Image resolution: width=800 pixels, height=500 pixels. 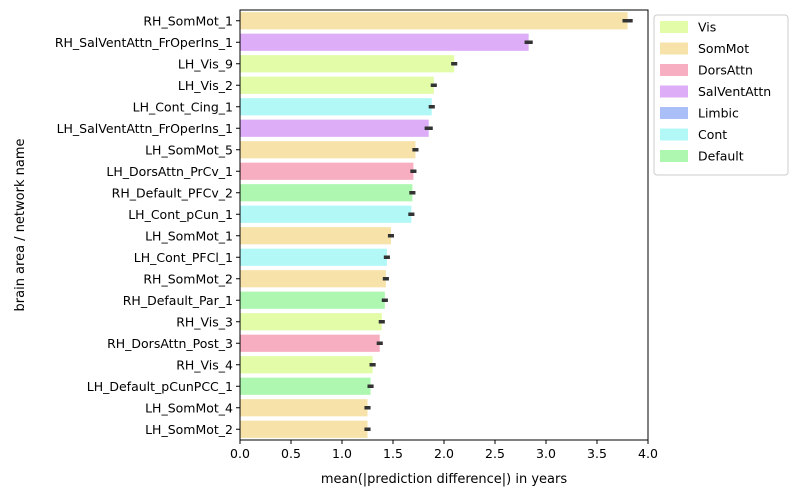 What do you see at coordinates (189, 429) in the screenshot?
I see `y-tick-label: LH_SomMot_2` at bounding box center [189, 429].